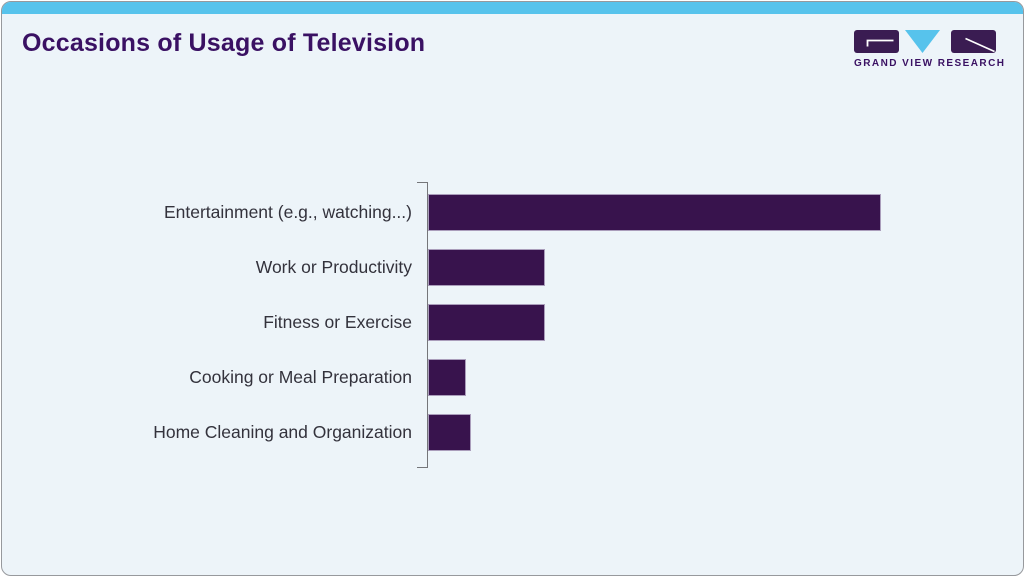  Describe the element at coordinates (512, 377) in the screenshot. I see `chart-row: Cooking or Meal Preparation` at that location.